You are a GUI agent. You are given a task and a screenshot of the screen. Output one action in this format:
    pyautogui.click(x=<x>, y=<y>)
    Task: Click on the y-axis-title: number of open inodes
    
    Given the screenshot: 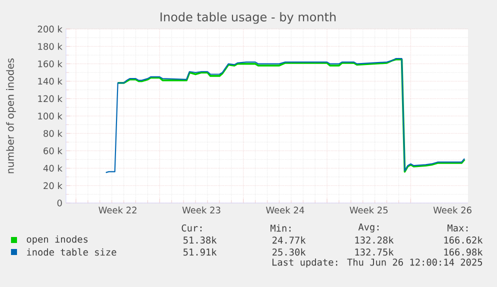 What is the action you would take?
    pyautogui.click(x=11, y=116)
    